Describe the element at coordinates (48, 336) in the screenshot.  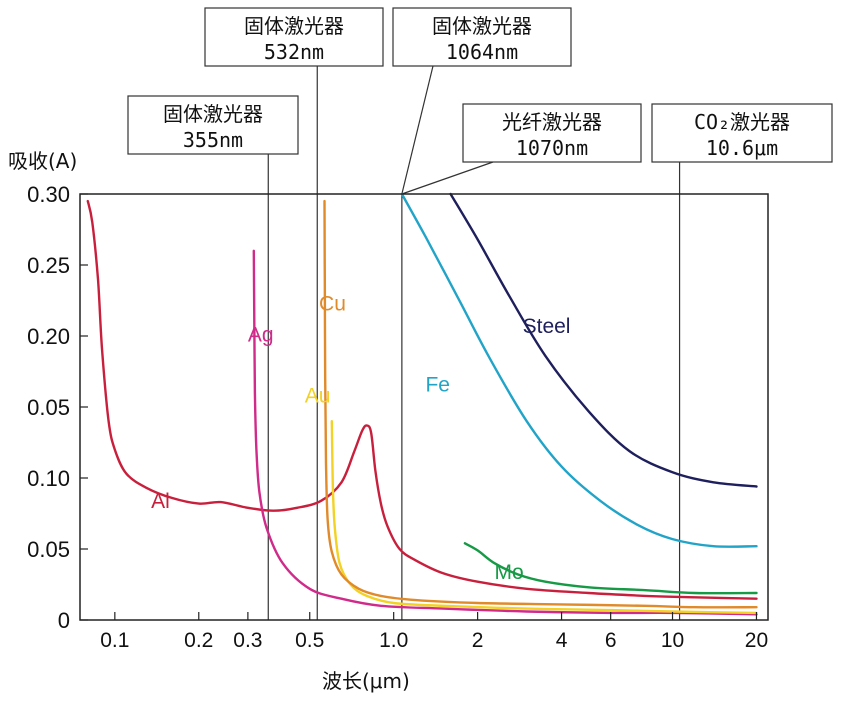
I see `y-tick-label: 0.20` at that location.